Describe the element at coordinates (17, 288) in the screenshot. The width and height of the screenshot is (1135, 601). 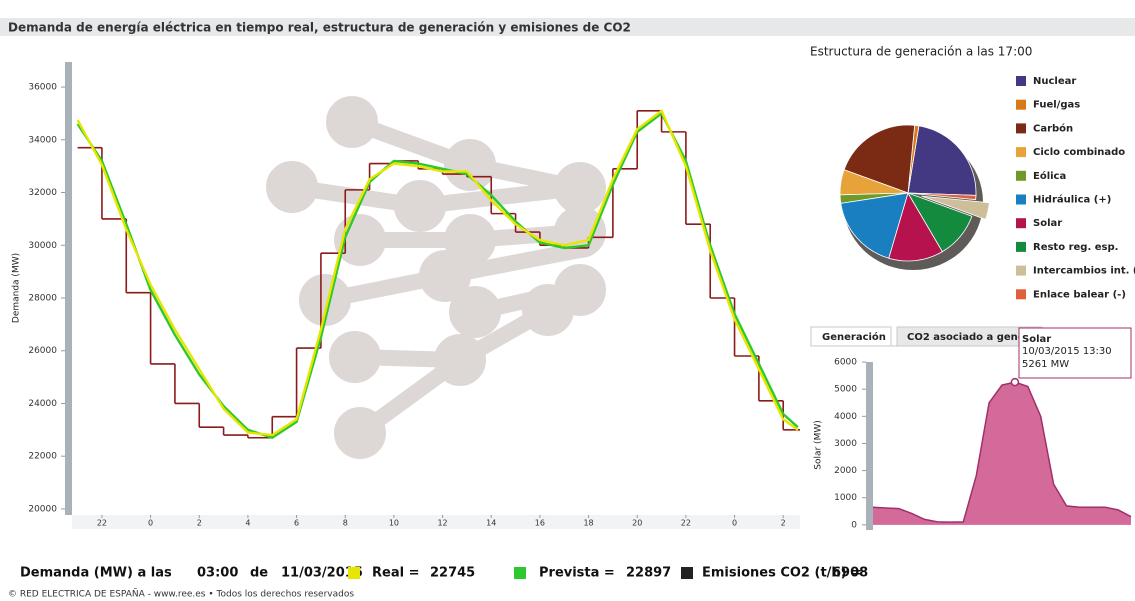
I see `y-axis-label: Demanda (MW)` at that location.